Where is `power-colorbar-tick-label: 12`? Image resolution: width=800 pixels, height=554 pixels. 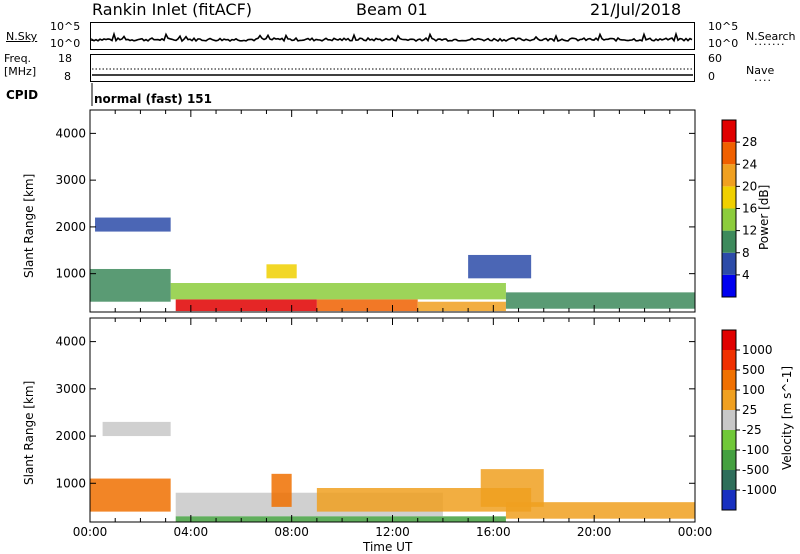 power-colorbar-tick-label: 12 is located at coordinates (749, 231).